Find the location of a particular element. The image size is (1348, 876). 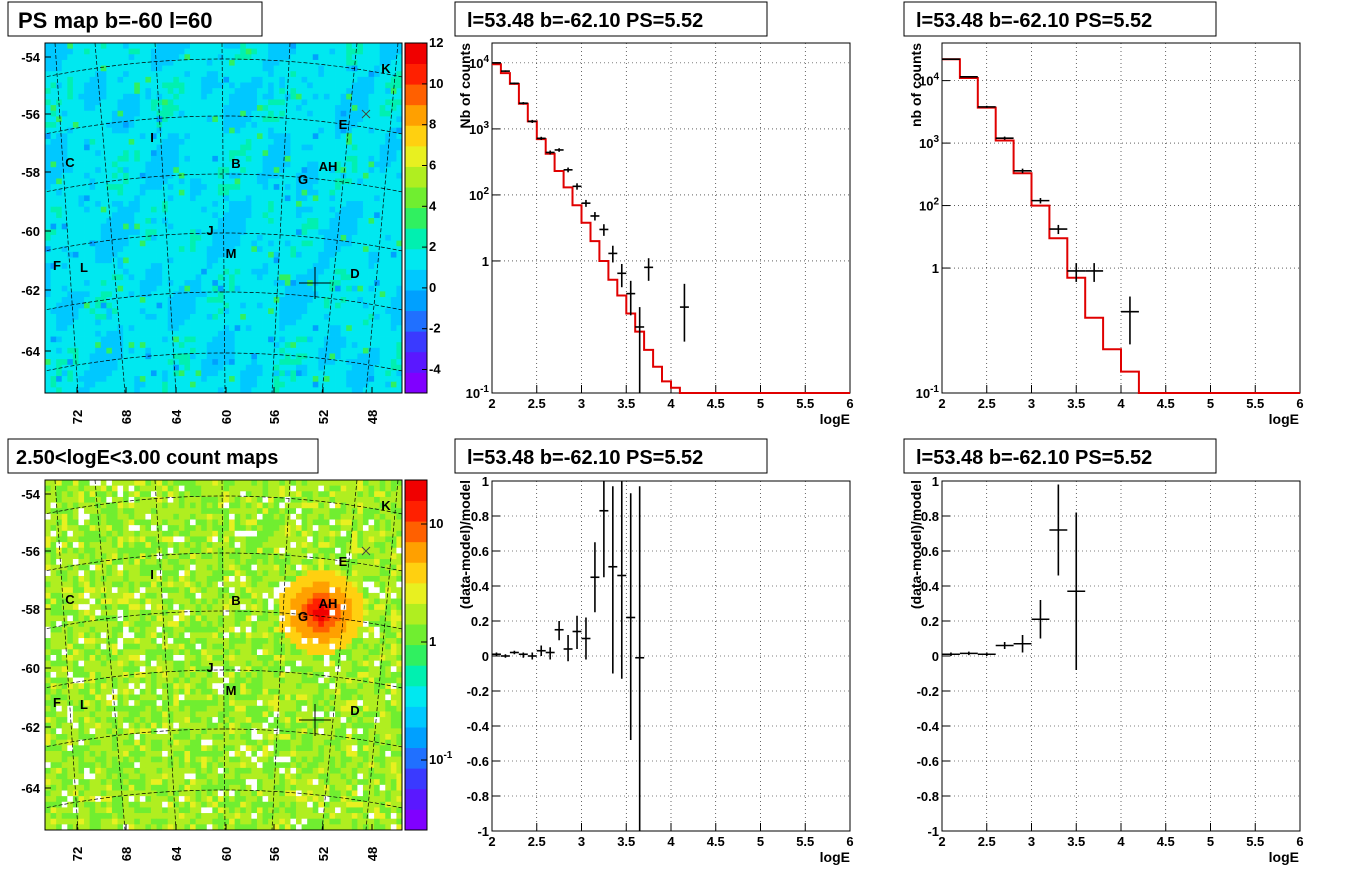

y-tick-label: 10² is located at coordinates (479, 194).